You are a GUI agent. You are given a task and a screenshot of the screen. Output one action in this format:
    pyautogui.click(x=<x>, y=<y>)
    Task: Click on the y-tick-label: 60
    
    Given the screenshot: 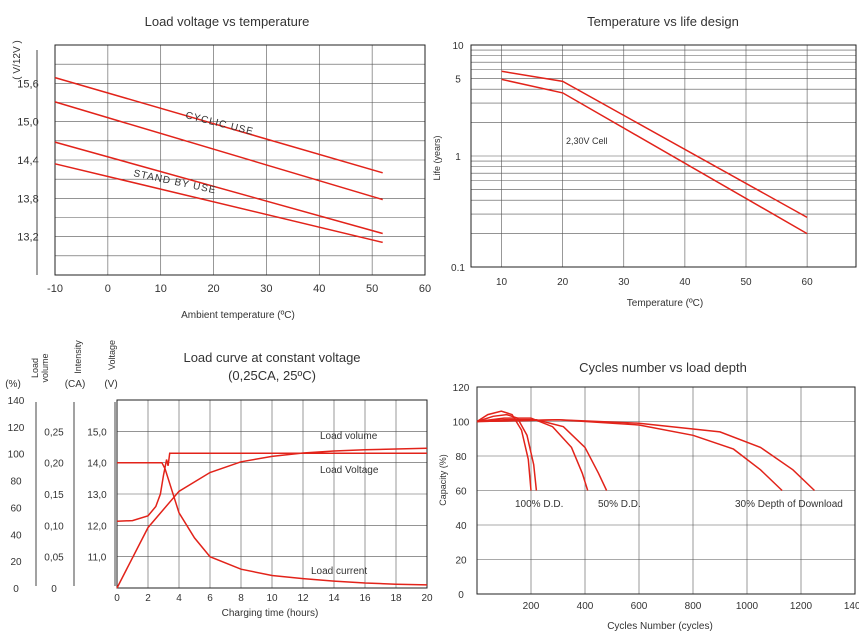 What is the action you would take?
    pyautogui.click(x=461, y=492)
    